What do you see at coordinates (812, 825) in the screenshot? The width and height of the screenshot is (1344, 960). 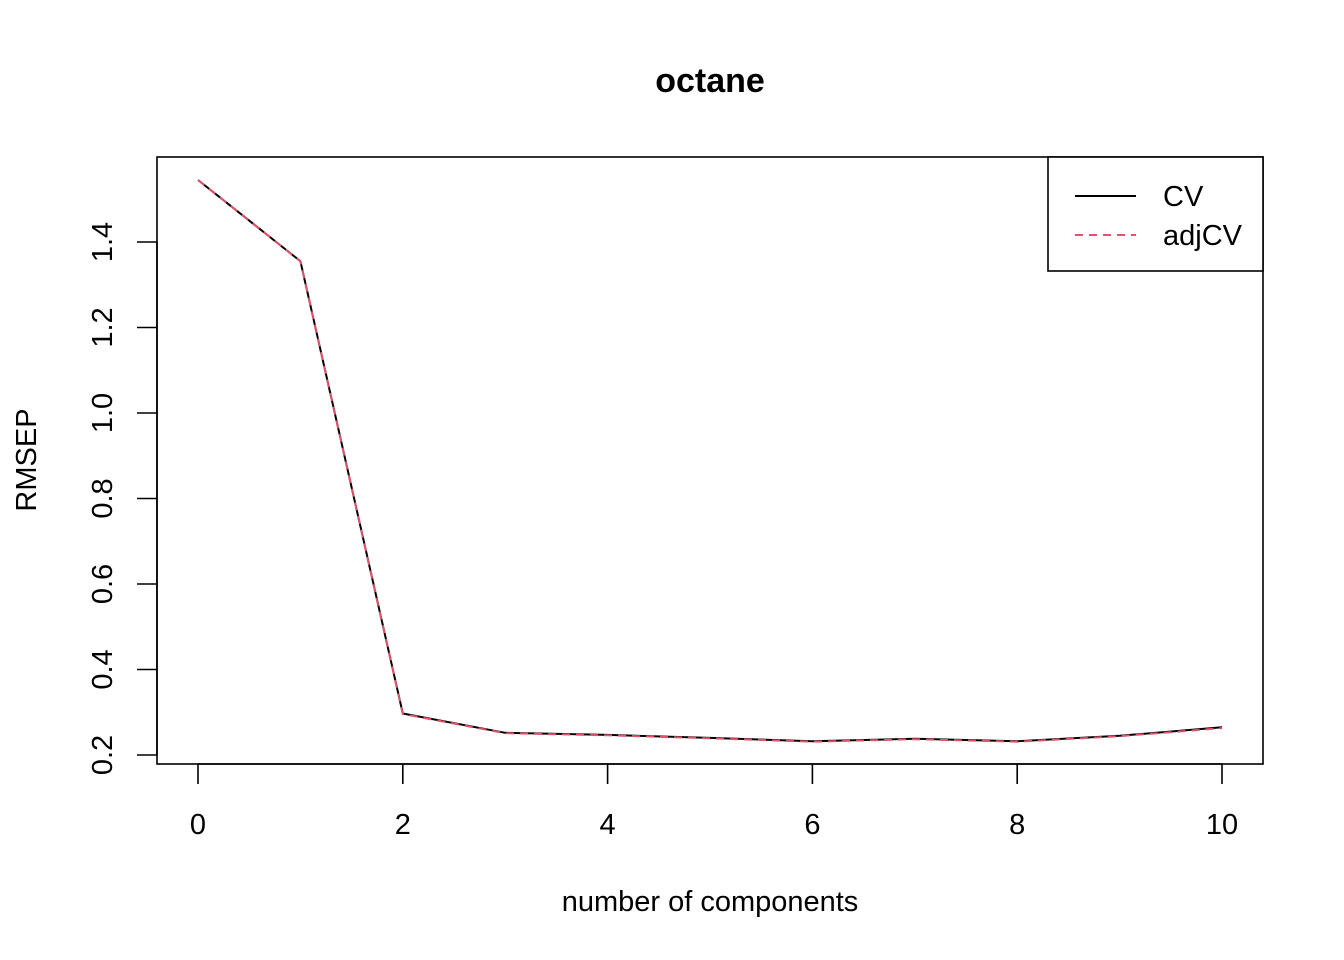 I see `x-tick-label: 6` at bounding box center [812, 825].